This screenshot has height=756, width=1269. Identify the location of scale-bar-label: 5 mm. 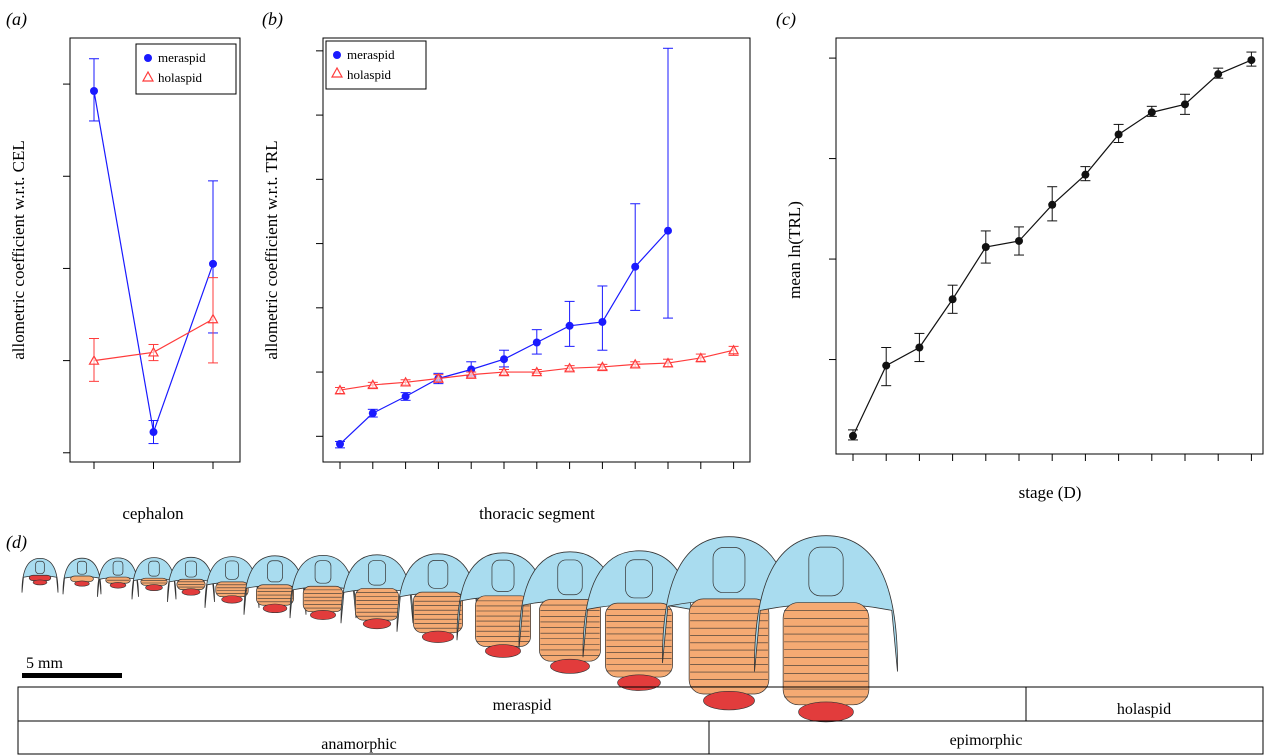
(44, 663).